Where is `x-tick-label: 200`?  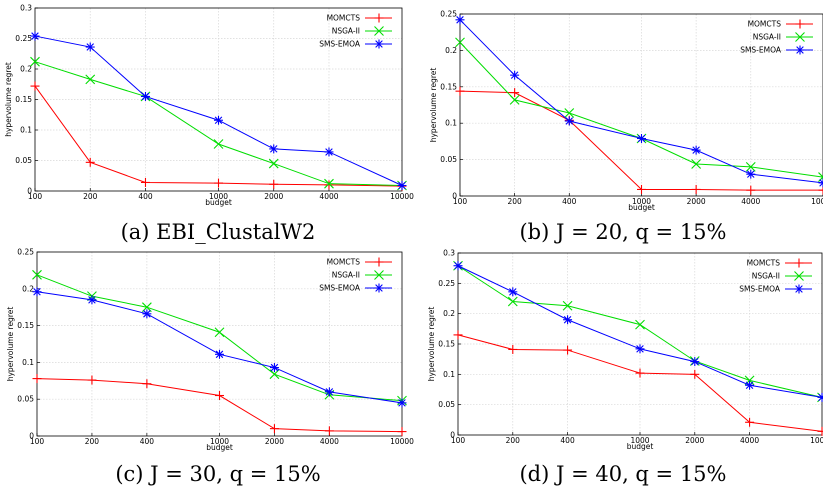 x-tick-label: 200 is located at coordinates (513, 440).